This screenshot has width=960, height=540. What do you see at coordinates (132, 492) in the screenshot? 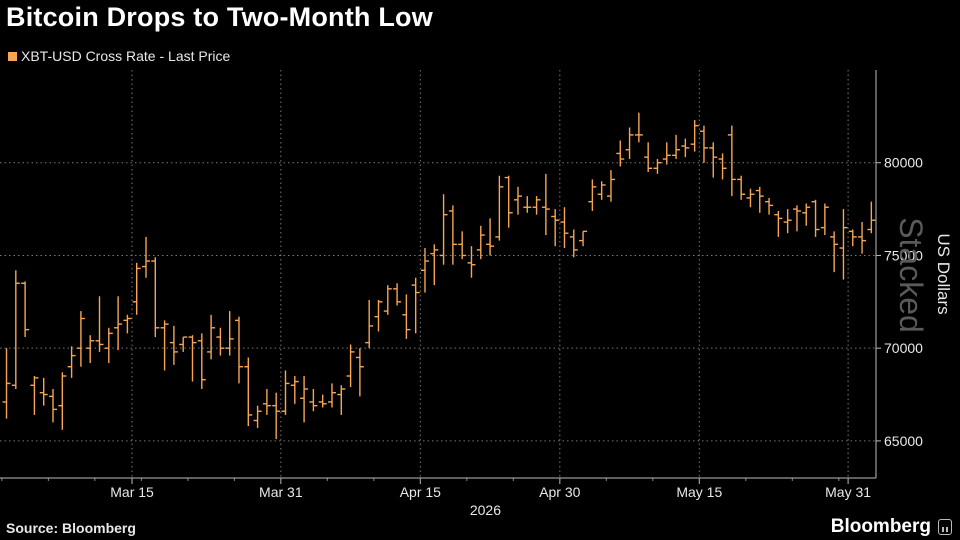
I see `x-tick-label: Mar 15` at bounding box center [132, 492].